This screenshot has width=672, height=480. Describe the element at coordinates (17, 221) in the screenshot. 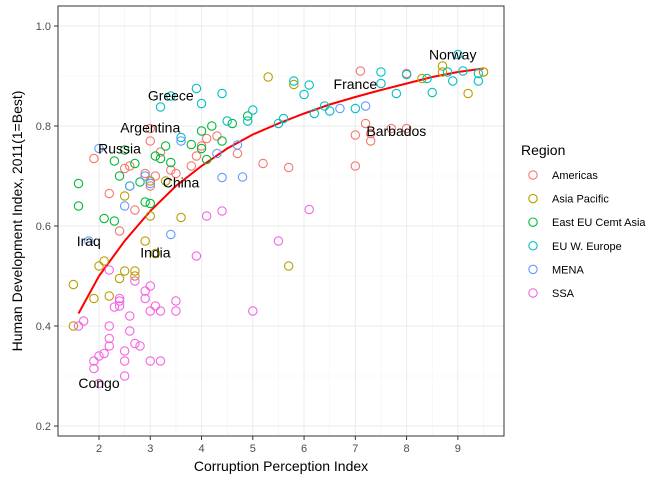

I see `y-axis-title: Human Development Index, 2011(1=Best)` at that location.